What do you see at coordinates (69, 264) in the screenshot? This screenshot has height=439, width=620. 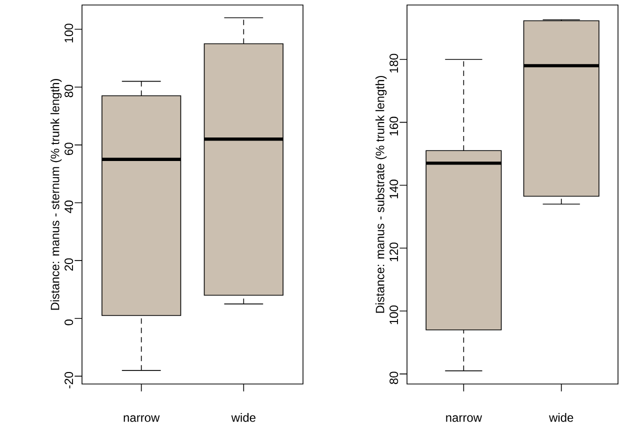 I see `y-tick-label: 20` at bounding box center [69, 264].